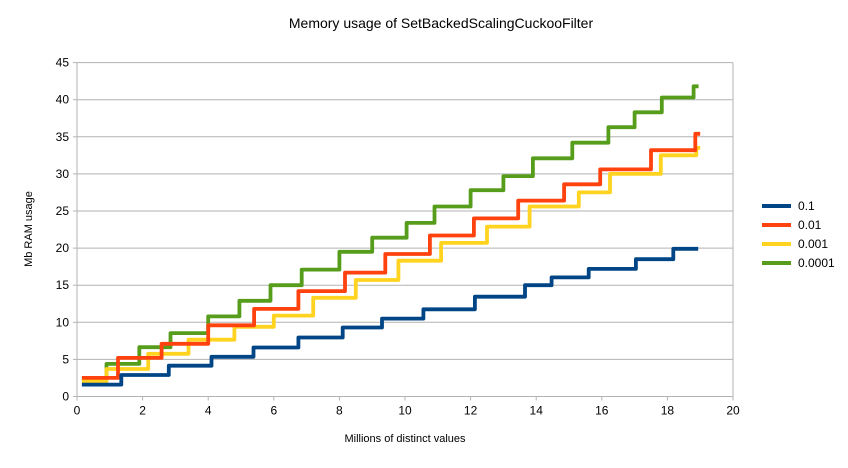  I want to click on legend: 0.1 0.01 0.001 0.0001, so click(798, 234).